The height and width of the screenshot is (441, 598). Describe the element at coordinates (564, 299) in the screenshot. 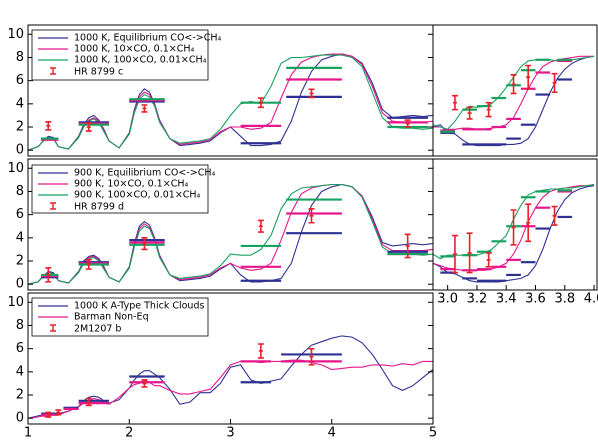

I see `x-tick-label: 3.8` at that location.